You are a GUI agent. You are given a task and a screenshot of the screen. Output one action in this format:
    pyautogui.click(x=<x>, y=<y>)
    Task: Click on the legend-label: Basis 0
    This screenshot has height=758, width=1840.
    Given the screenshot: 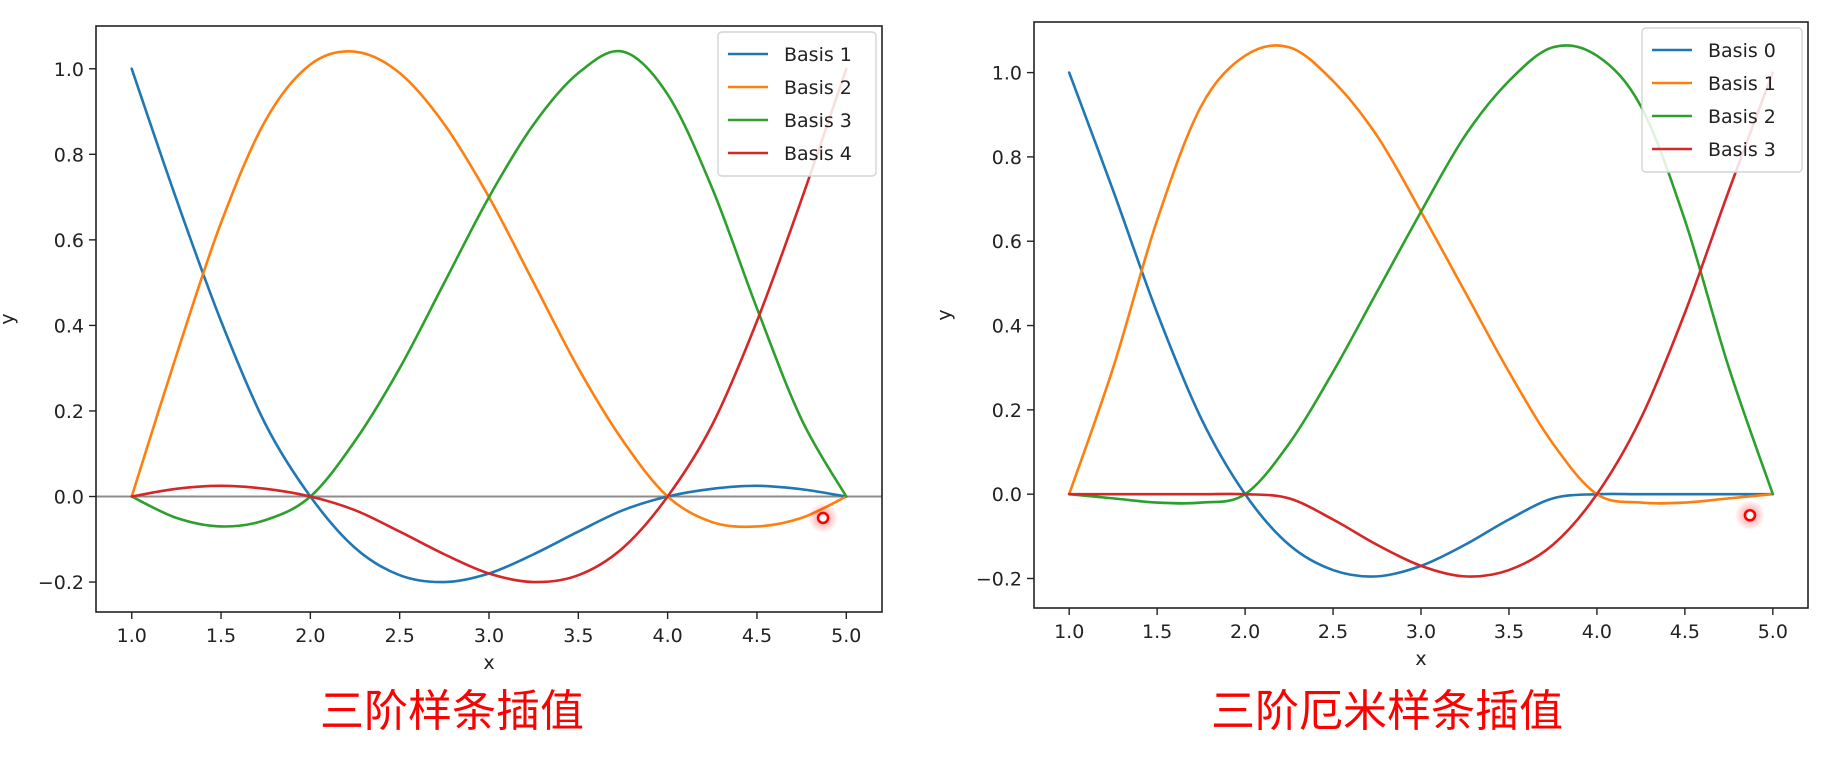 What is the action you would take?
    pyautogui.click(x=1742, y=51)
    